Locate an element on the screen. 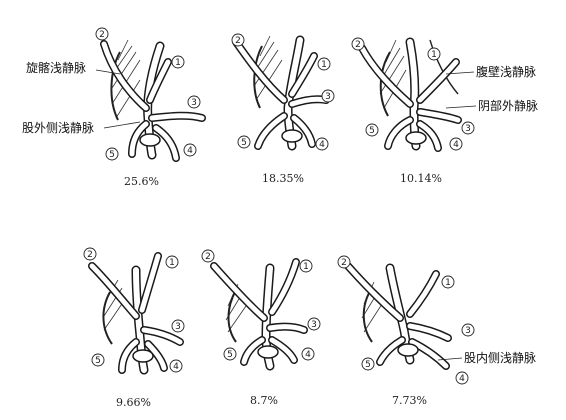  percentage-1: 25.6% is located at coordinates (141, 181).